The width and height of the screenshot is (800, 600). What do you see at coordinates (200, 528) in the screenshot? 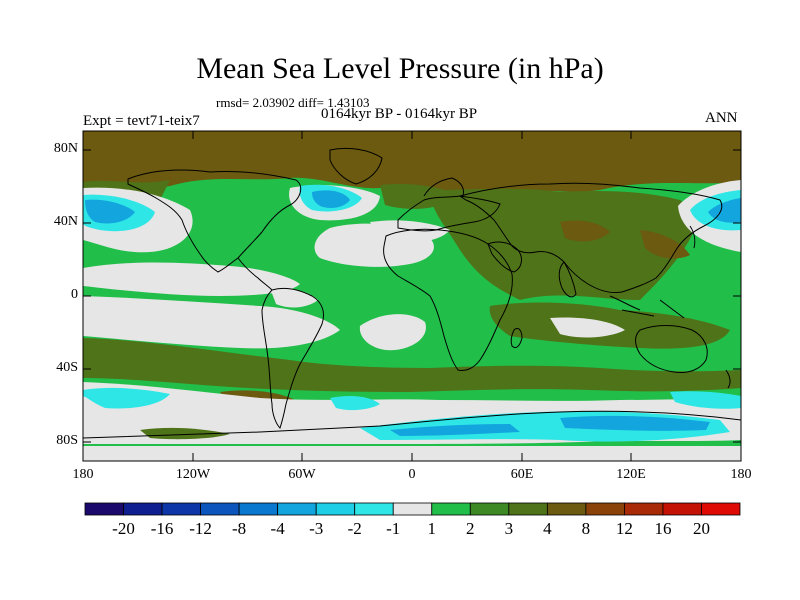
I see `colorbar-level-label: -12` at bounding box center [200, 528].